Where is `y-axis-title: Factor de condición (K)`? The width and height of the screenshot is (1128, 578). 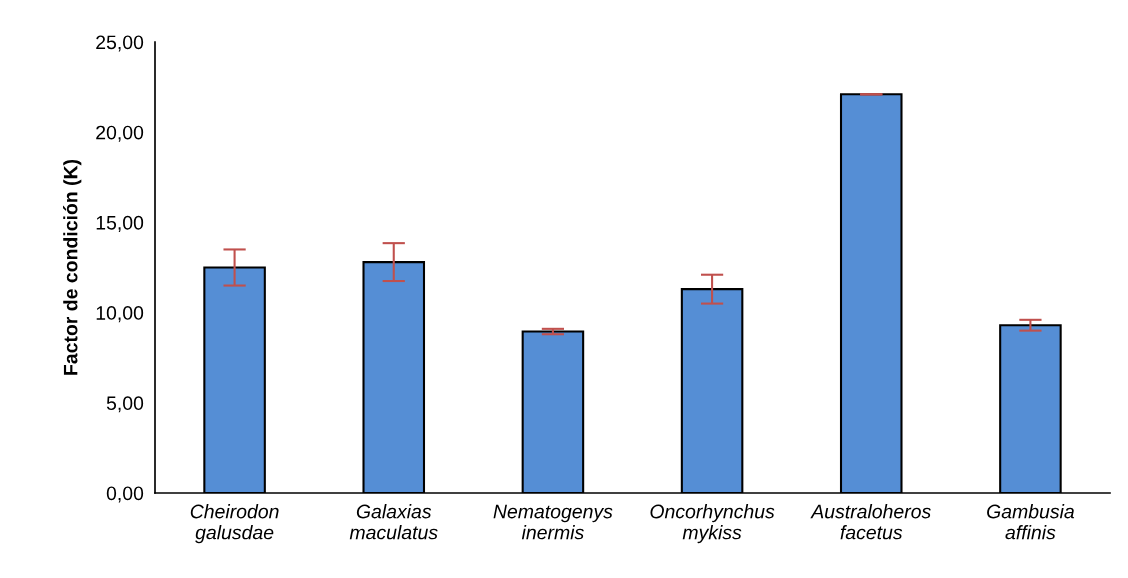
y-axis-title: Factor de condición (K) is located at coordinates (72, 267).